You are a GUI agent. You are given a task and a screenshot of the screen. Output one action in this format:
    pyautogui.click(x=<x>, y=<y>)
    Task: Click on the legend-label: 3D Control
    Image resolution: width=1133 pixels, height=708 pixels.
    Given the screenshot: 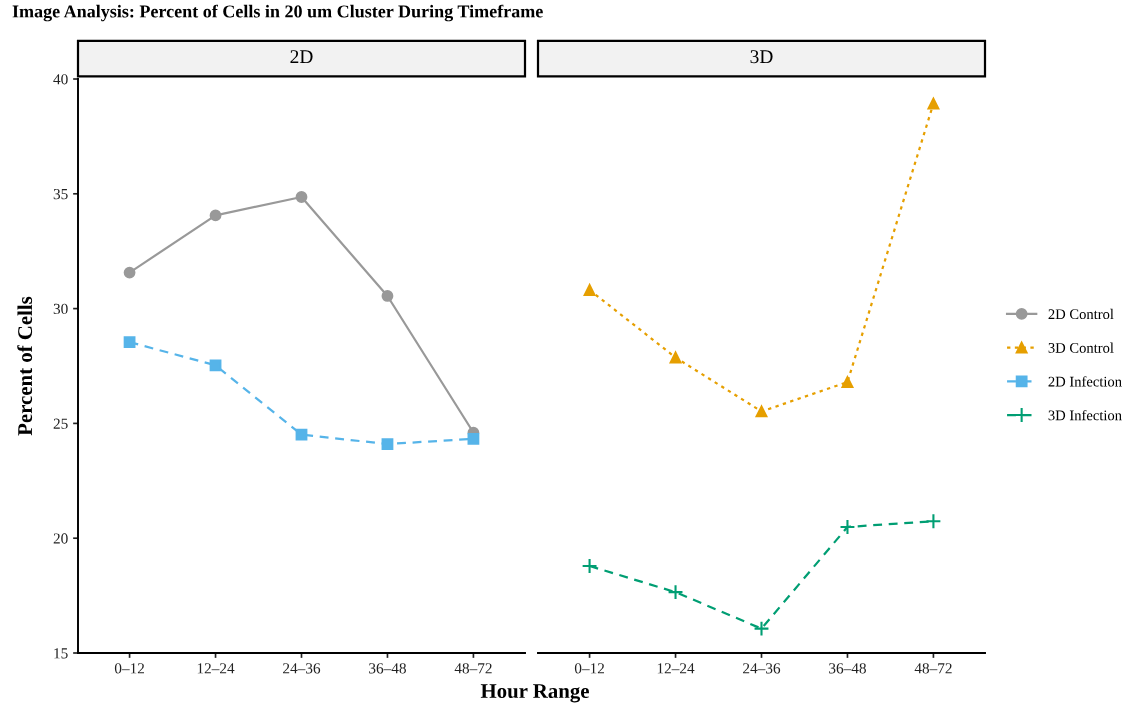 What is the action you would take?
    pyautogui.click(x=1081, y=347)
    